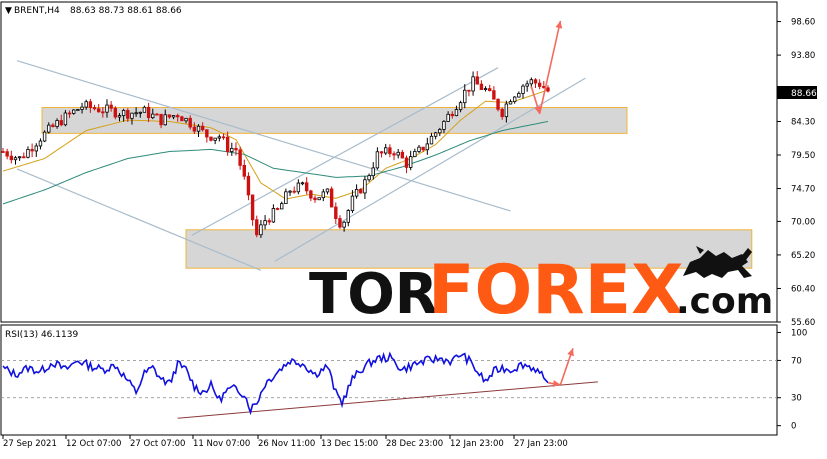 The height and width of the screenshot is (459, 827). I want to click on rsi-line, so click(275, 383).